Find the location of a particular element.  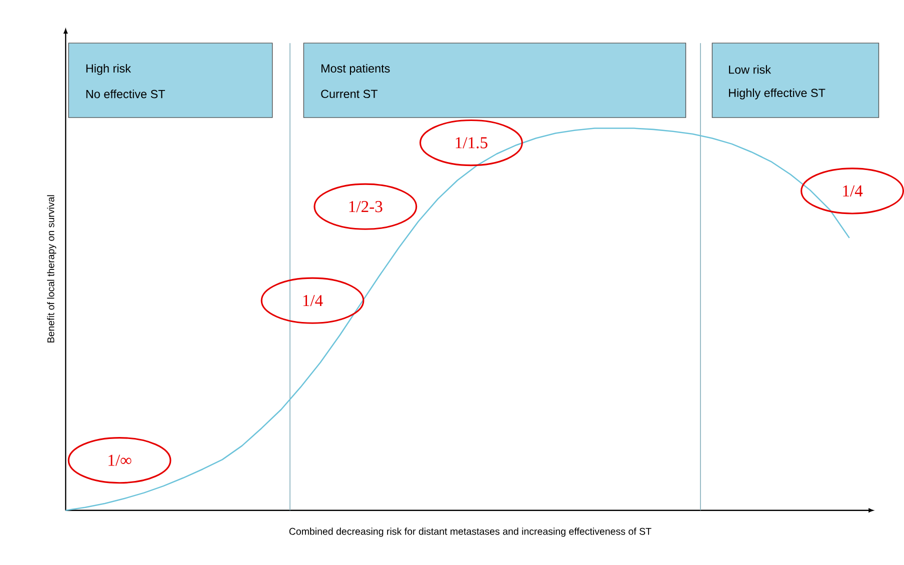

text: Current ST is located at coordinates (349, 94).